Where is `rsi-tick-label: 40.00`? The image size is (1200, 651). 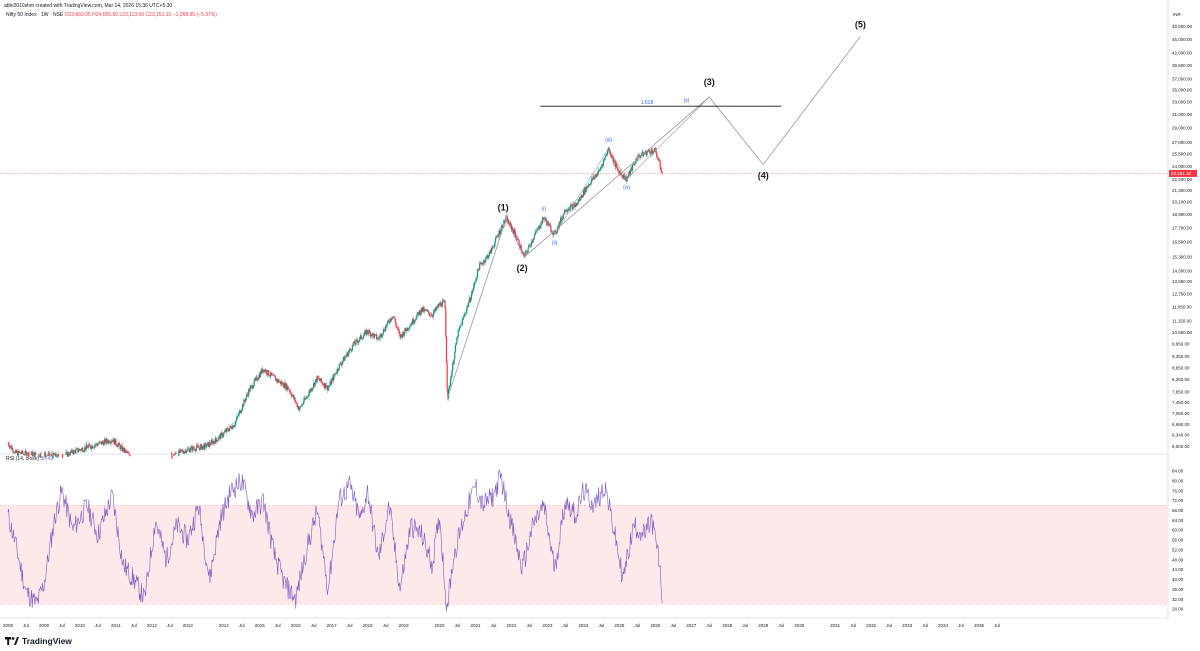 rsi-tick-label: 40.00 is located at coordinates (1178, 579).